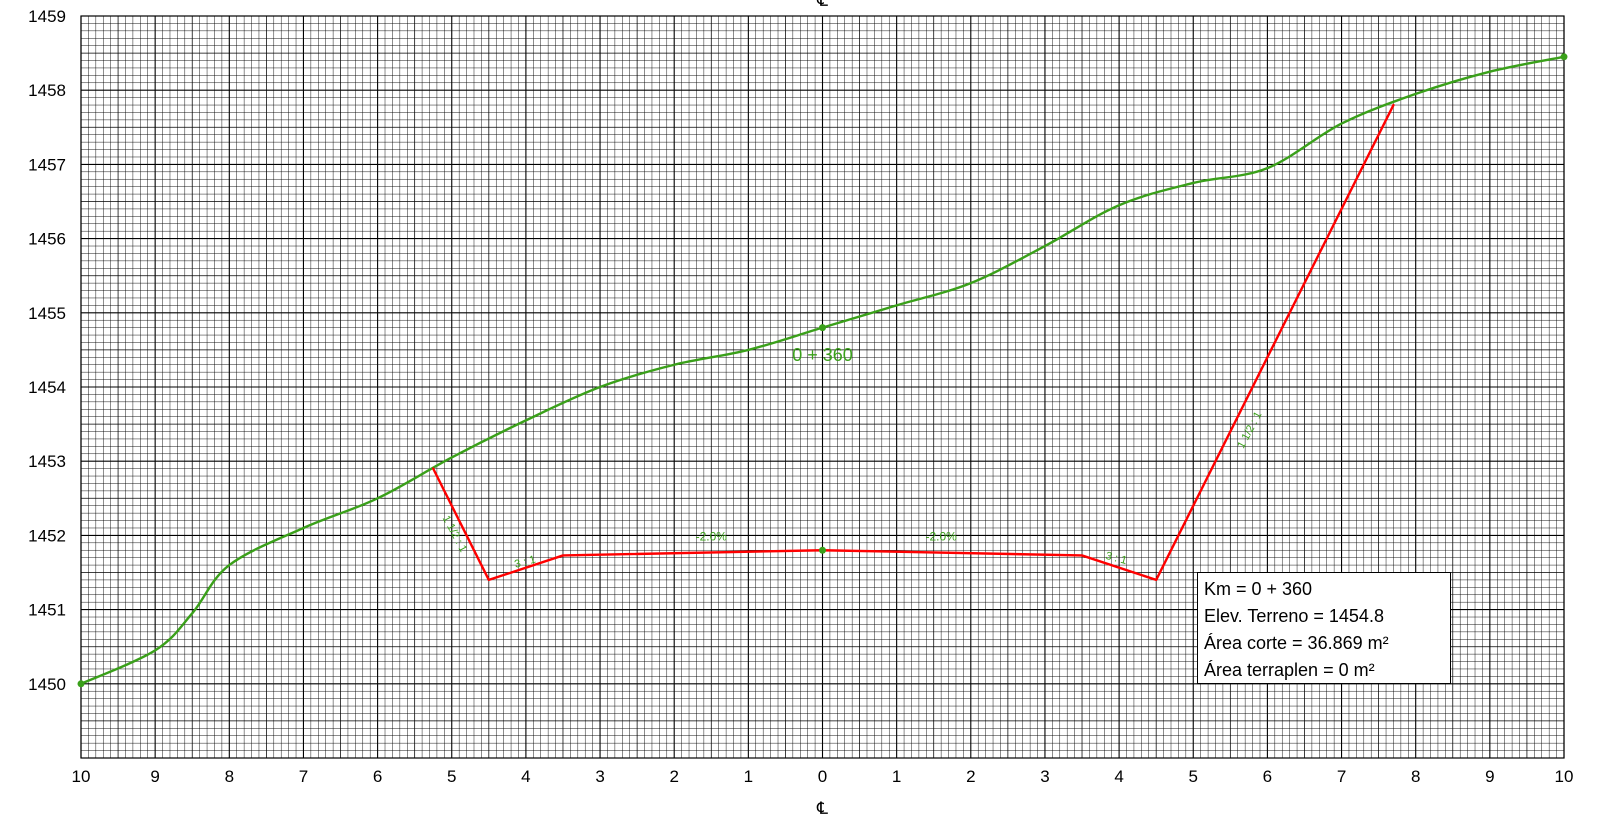 This screenshot has height=839, width=1599. Describe the element at coordinates (822, 776) in the screenshot. I see `x-tick-label: 0` at that location.